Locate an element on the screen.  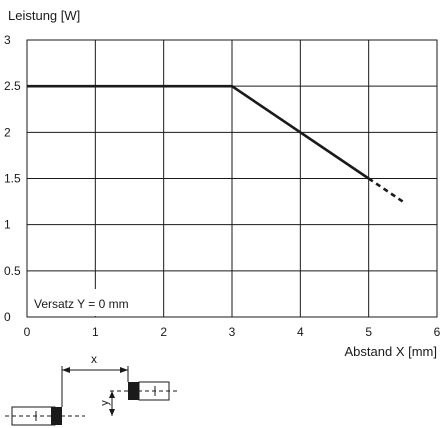
y-tick-label: 0 is located at coordinates (7, 317).